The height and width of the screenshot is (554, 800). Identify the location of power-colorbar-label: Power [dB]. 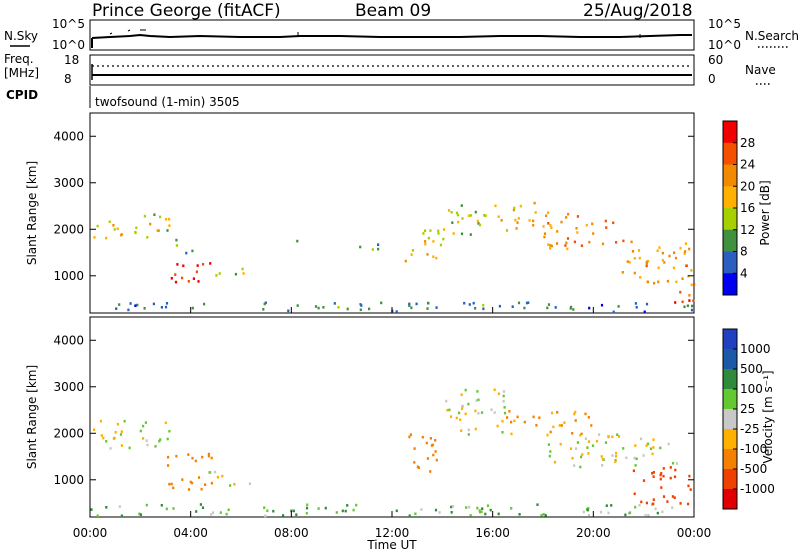
(765, 212).